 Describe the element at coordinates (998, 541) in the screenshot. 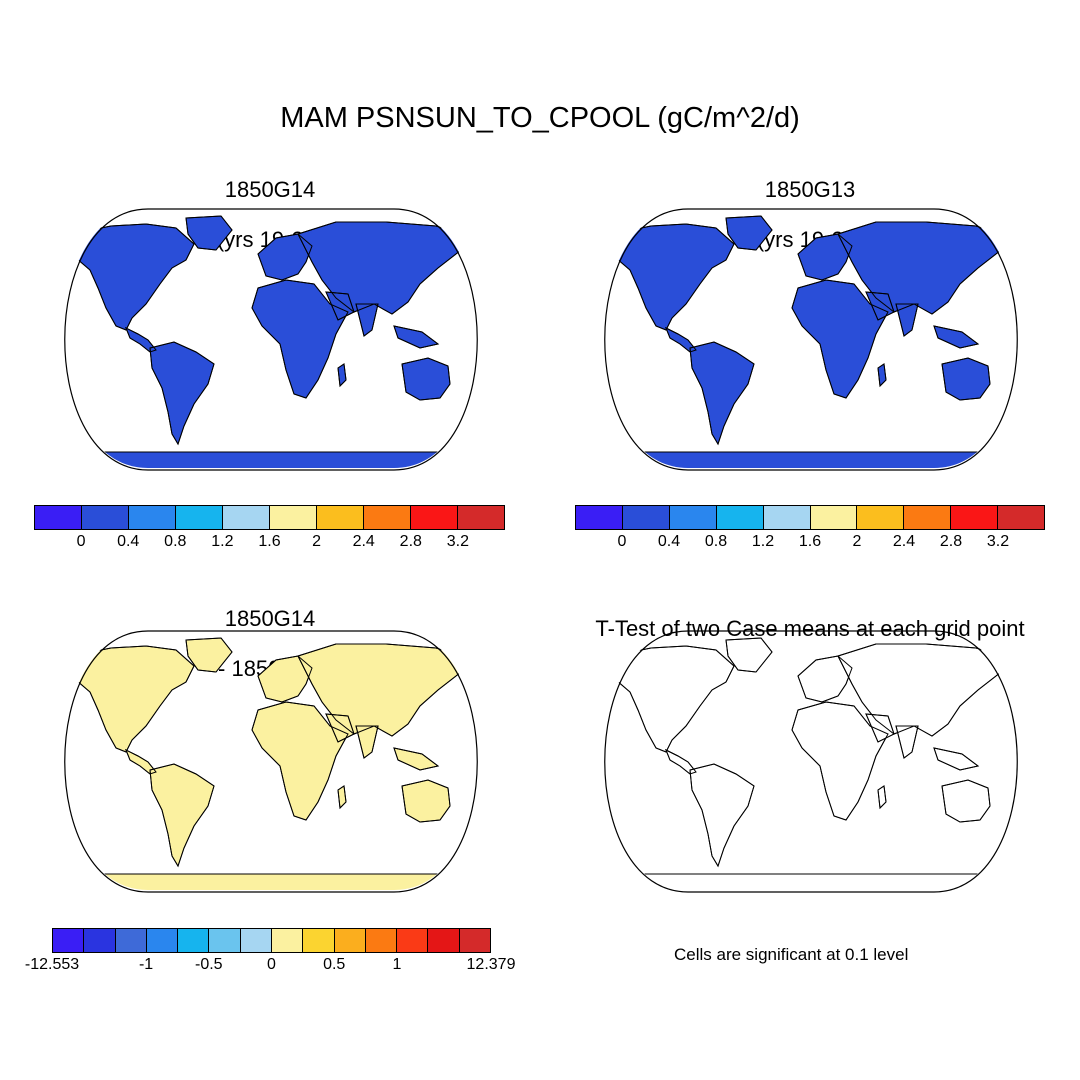

I see `colorbar-mean-right-tick-label: 3.2` at that location.